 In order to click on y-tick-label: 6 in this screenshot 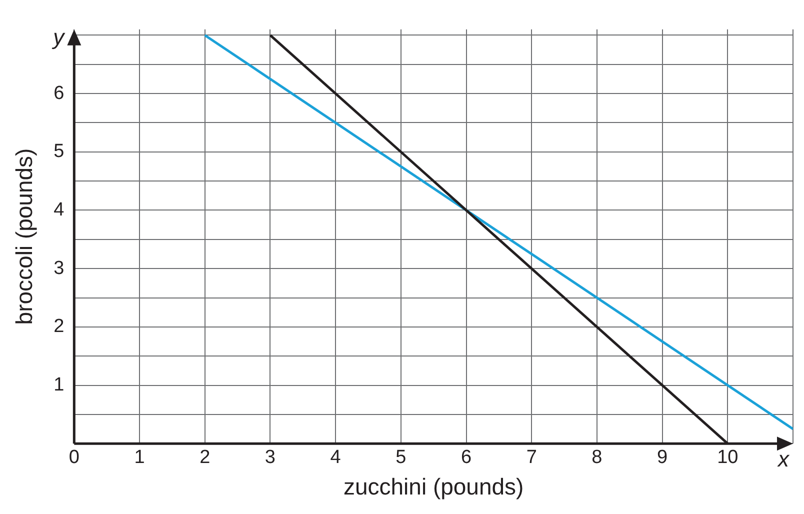, I will do `click(59, 93)`.